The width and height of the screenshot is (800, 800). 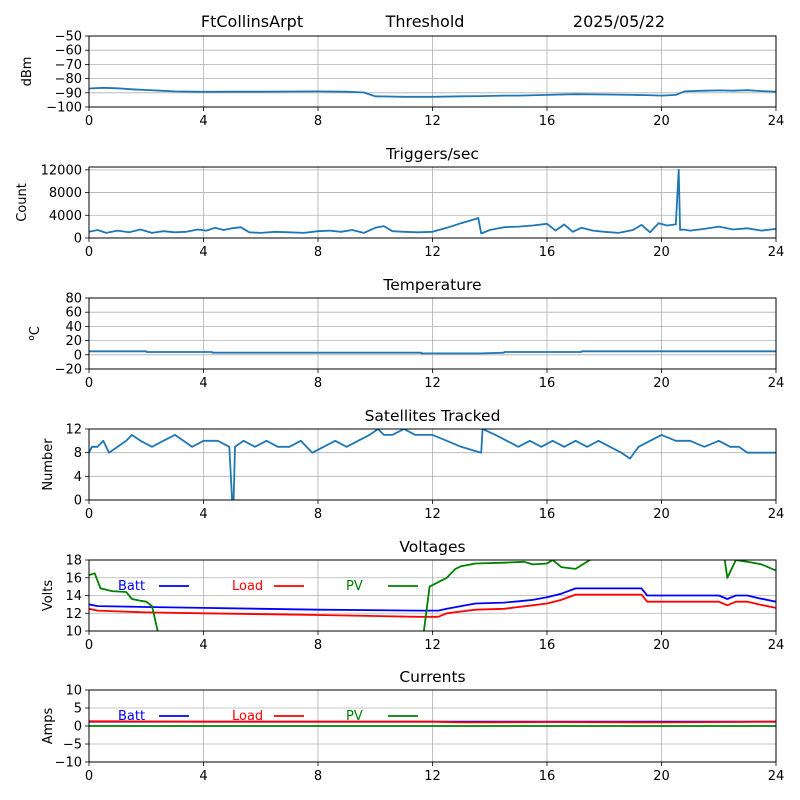 What do you see at coordinates (68, 93) in the screenshot?
I see `y-tick-label: −90` at bounding box center [68, 93].